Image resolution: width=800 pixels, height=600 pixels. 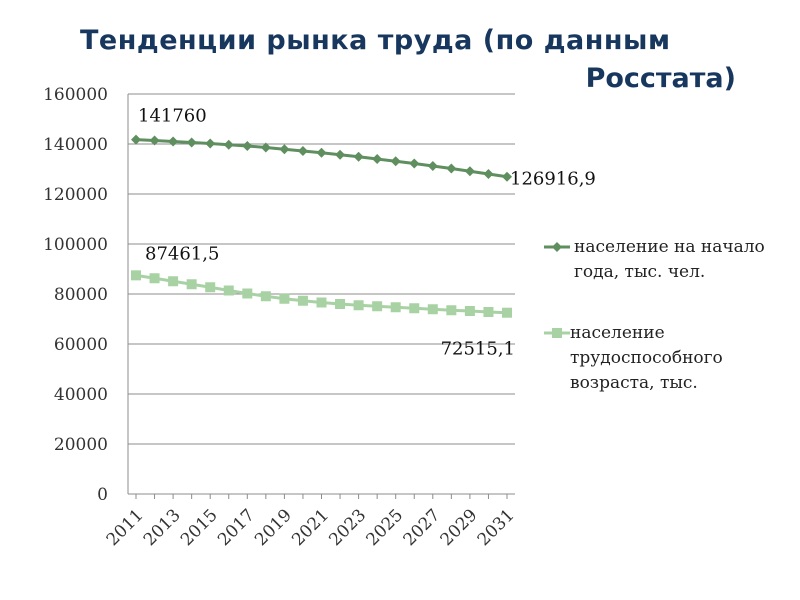 What do you see at coordinates (347, 527) in the screenshot?
I see `x-tick-label: 2023` at bounding box center [347, 527].